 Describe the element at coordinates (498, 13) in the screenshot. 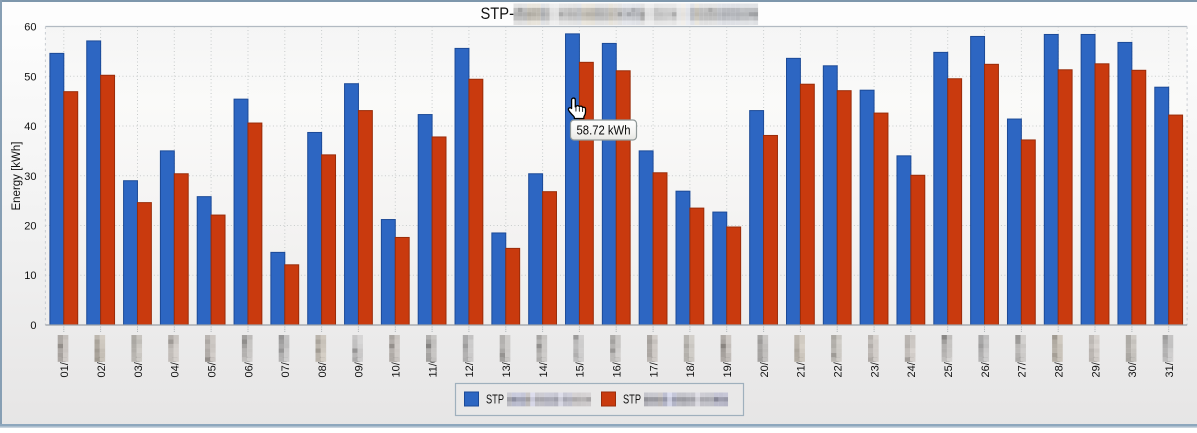

I see `svg-text: STP-` at that location.